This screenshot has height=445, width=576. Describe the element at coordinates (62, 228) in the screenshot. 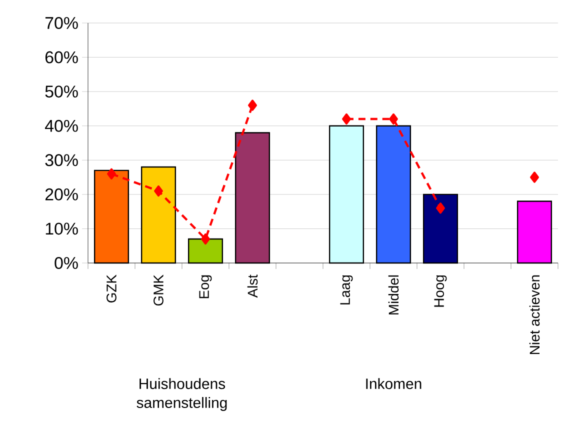

I see `y-tick-label: 10%` at that location.